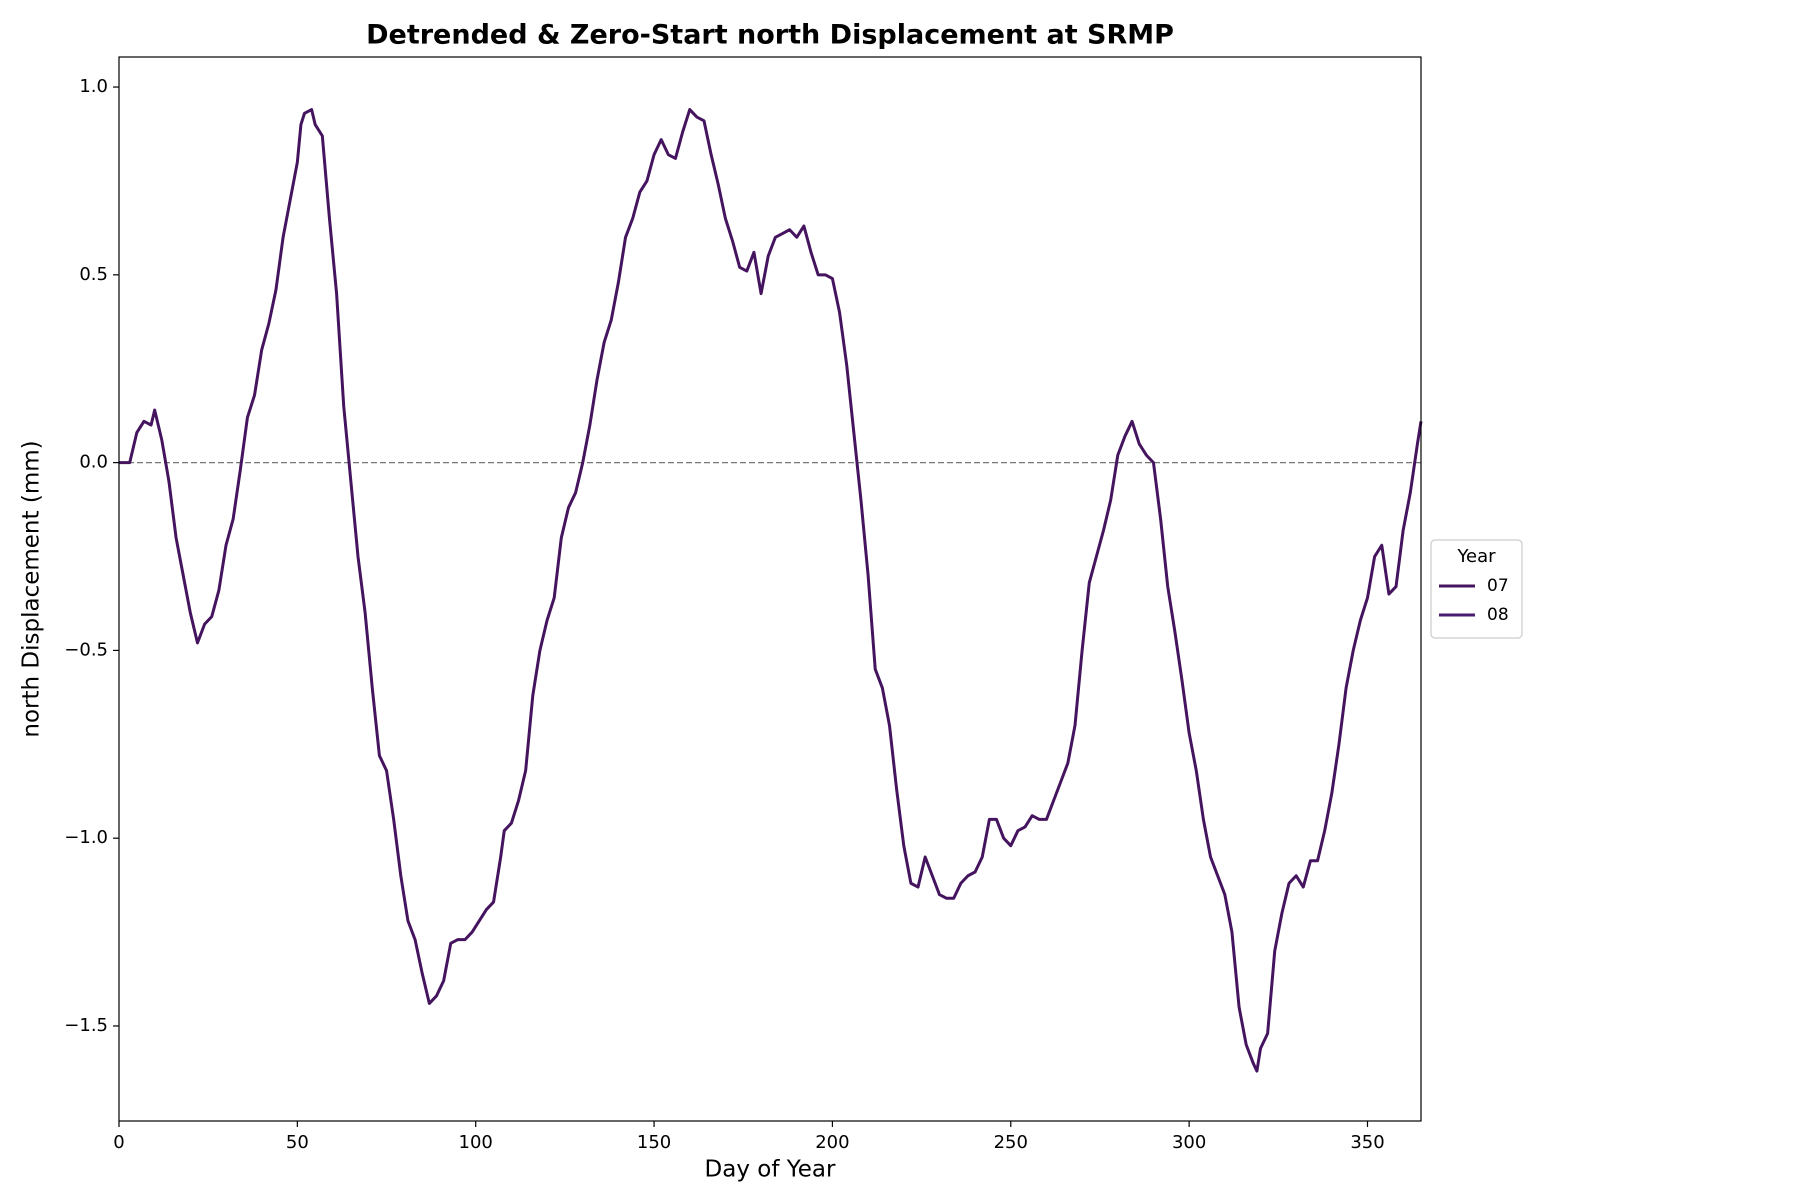  Describe the element at coordinates (1011, 1142) in the screenshot. I see `x-tick-label: 250` at that location.